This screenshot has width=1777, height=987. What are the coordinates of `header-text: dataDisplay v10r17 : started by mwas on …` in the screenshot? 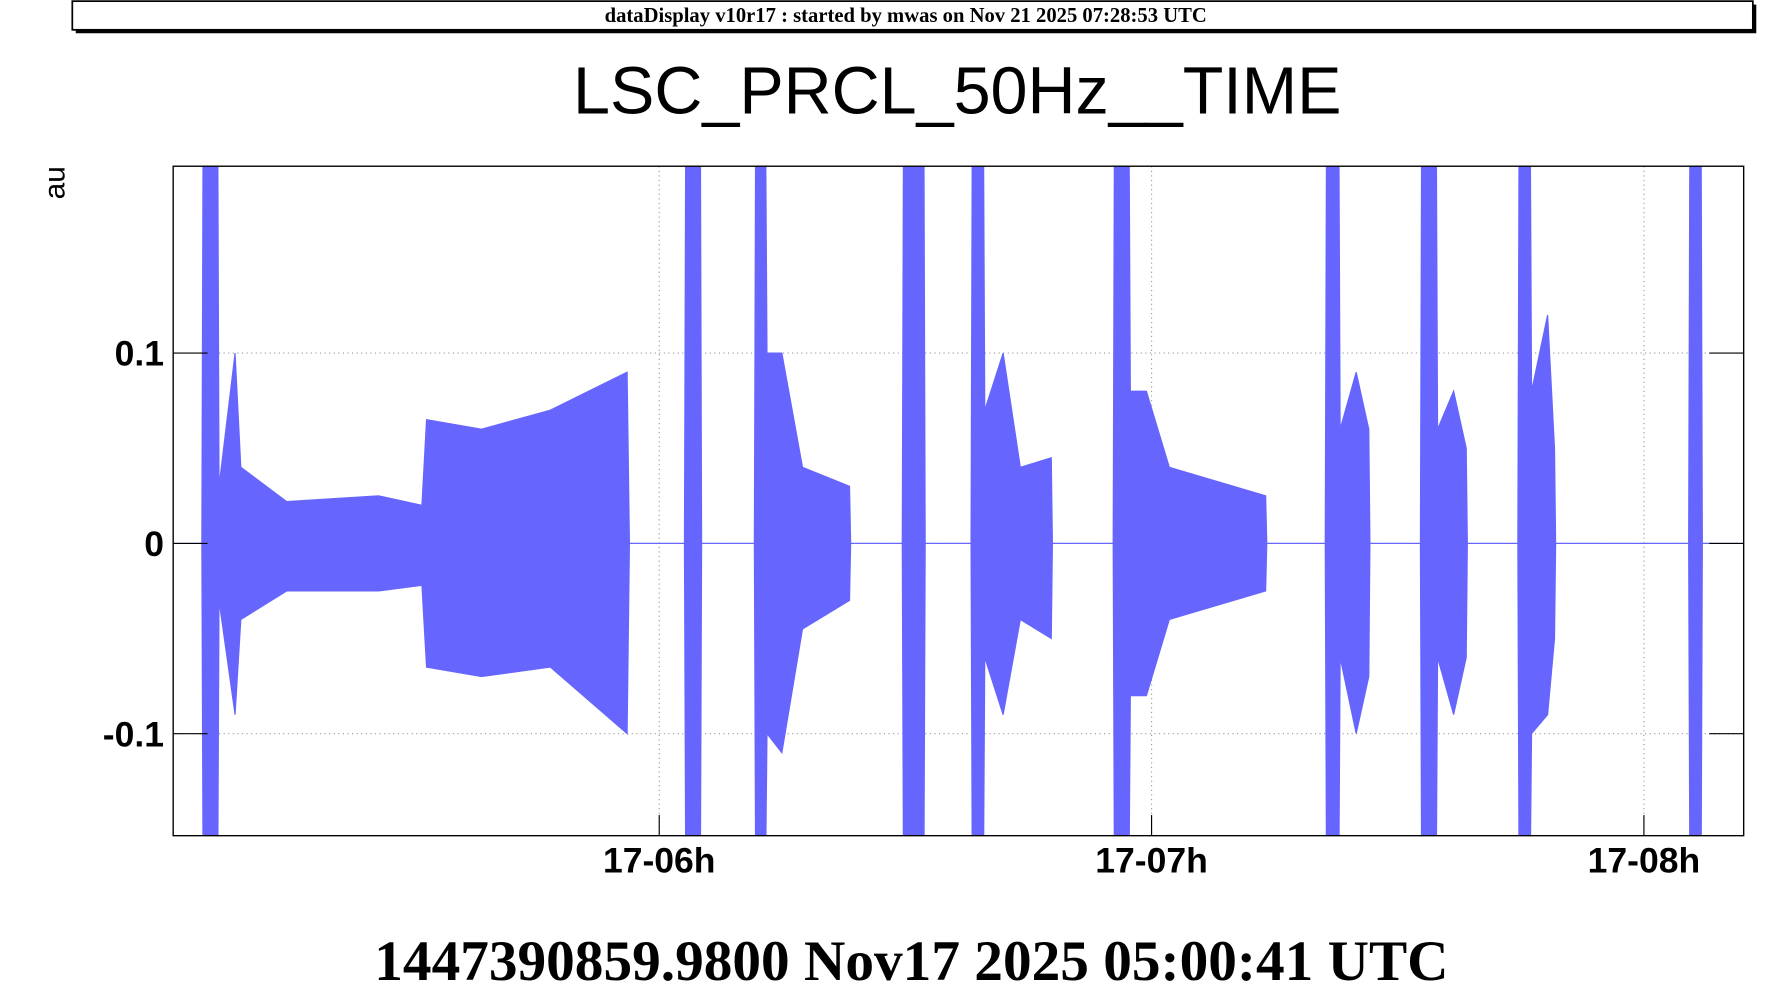 It's located at (906, 16).